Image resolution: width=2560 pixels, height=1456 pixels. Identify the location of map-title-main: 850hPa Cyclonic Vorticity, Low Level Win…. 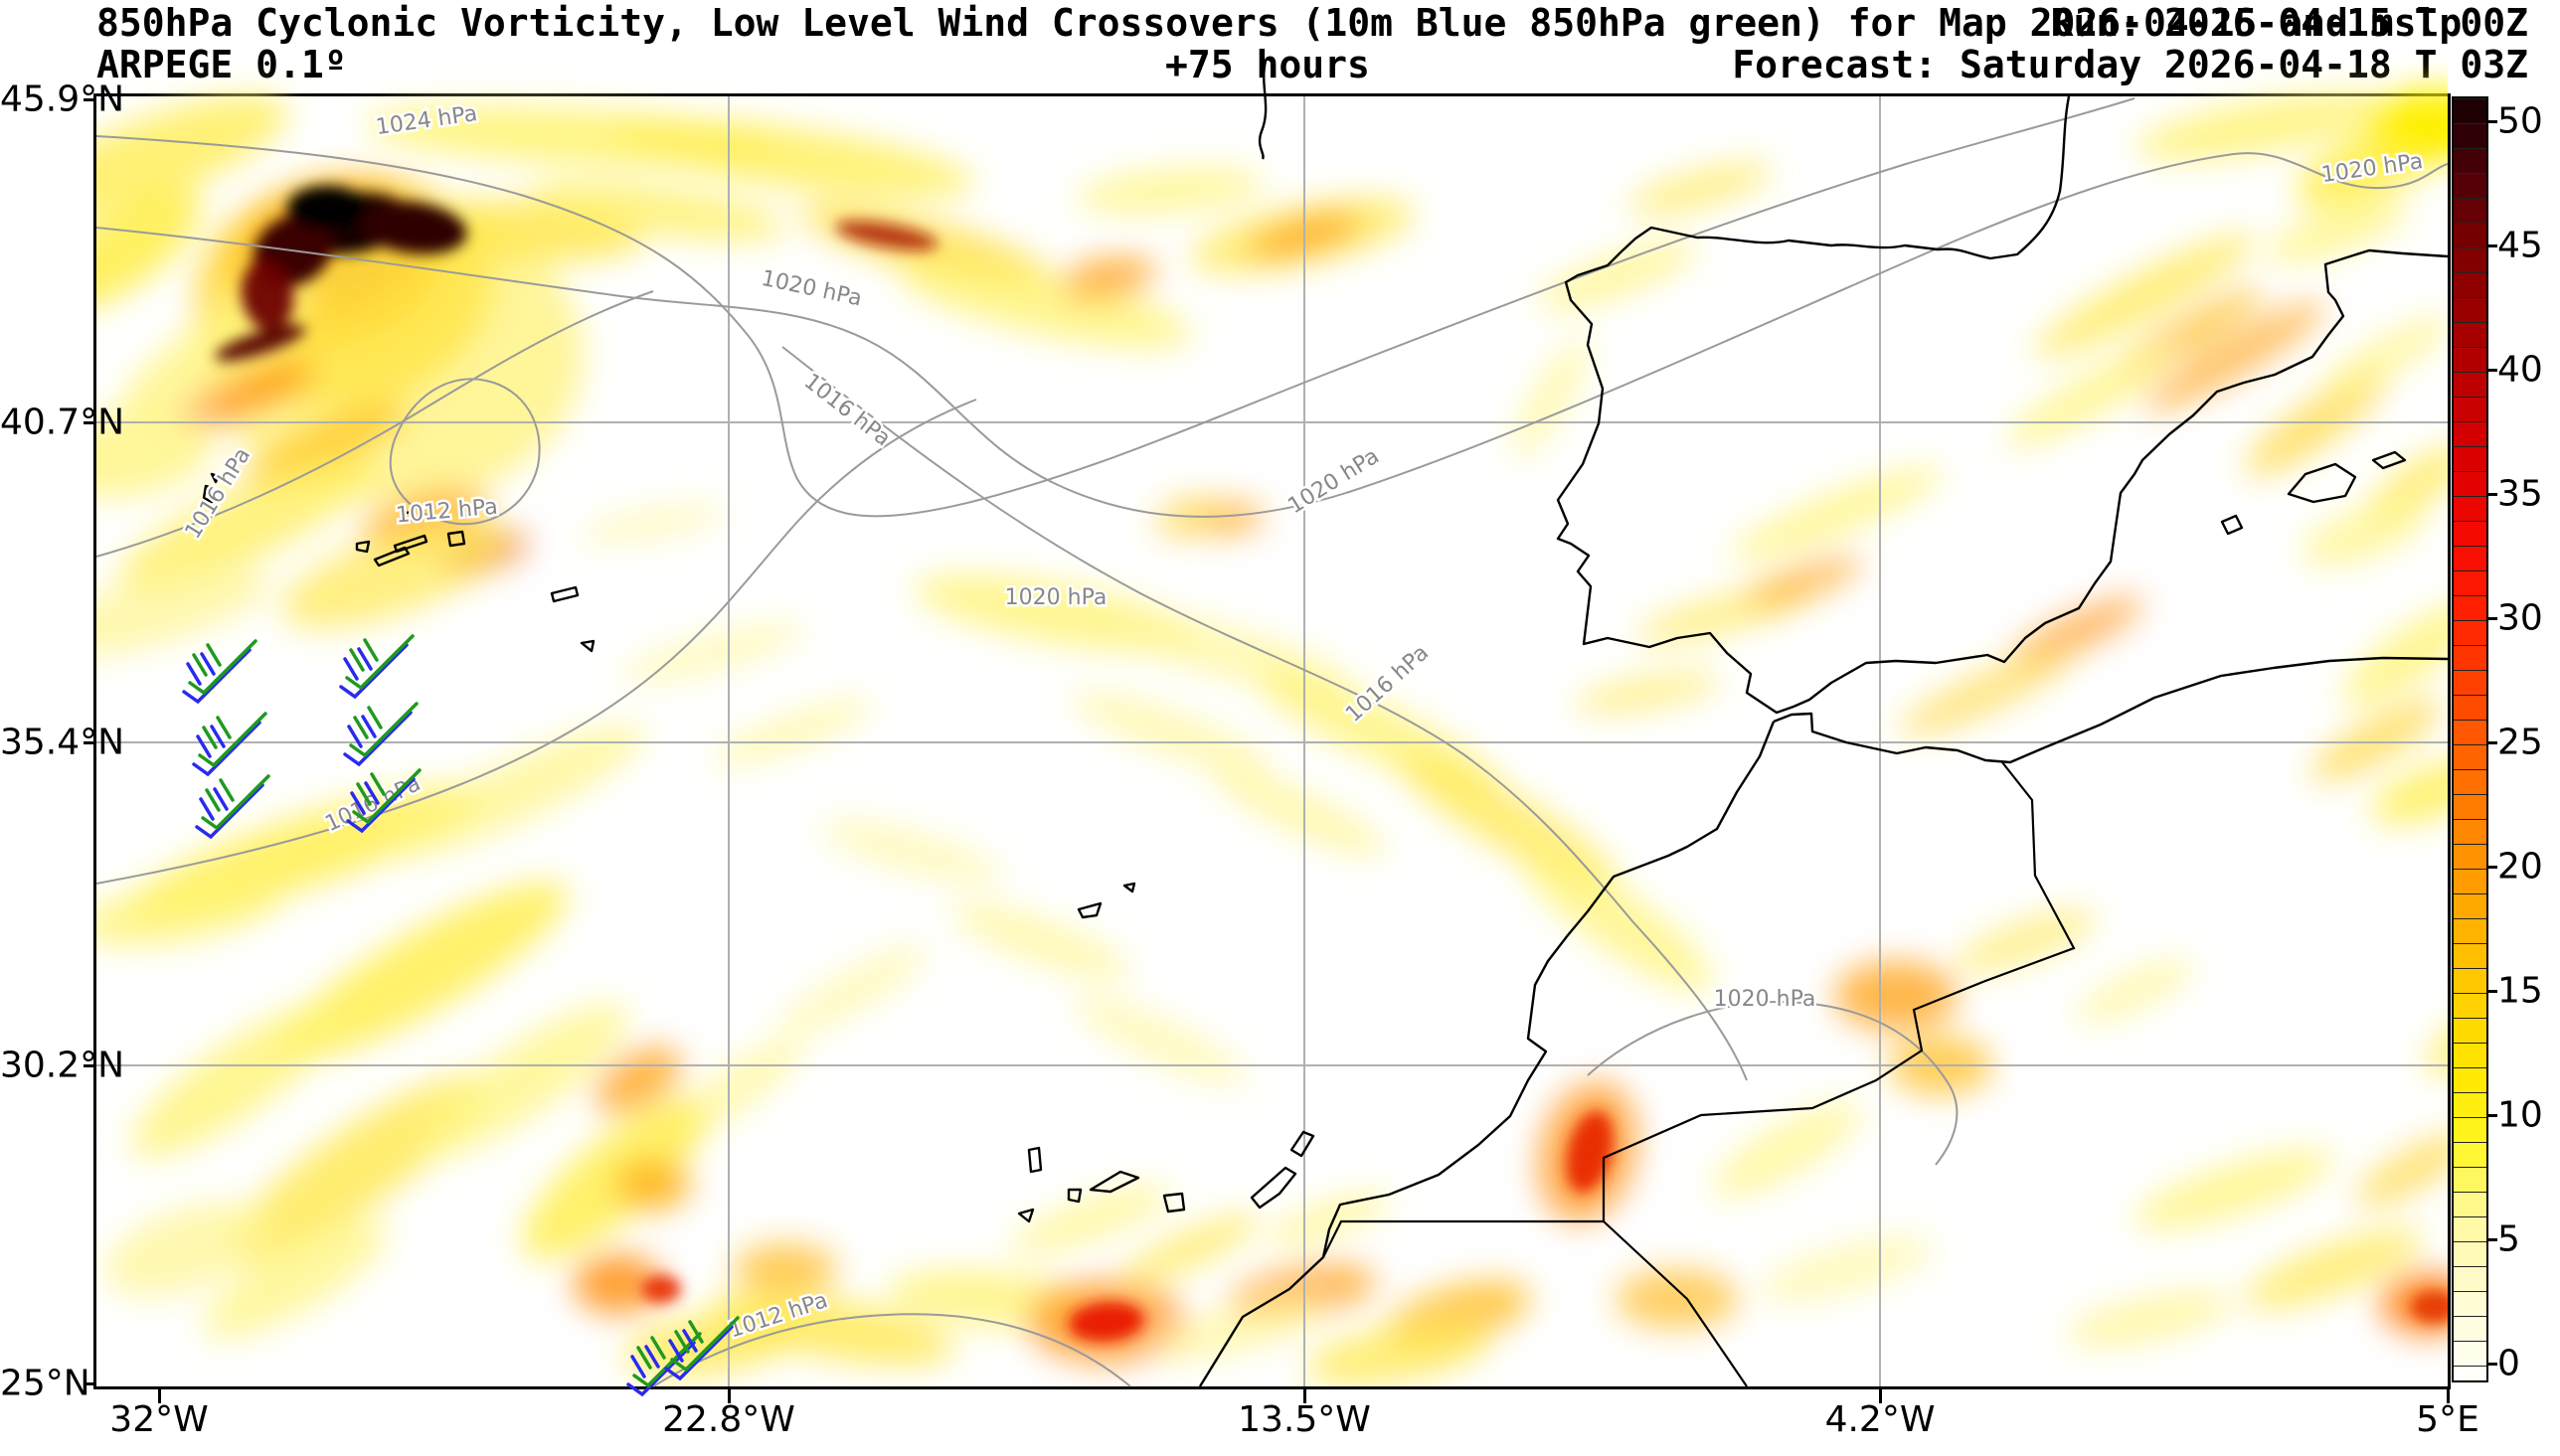
(1279, 23).